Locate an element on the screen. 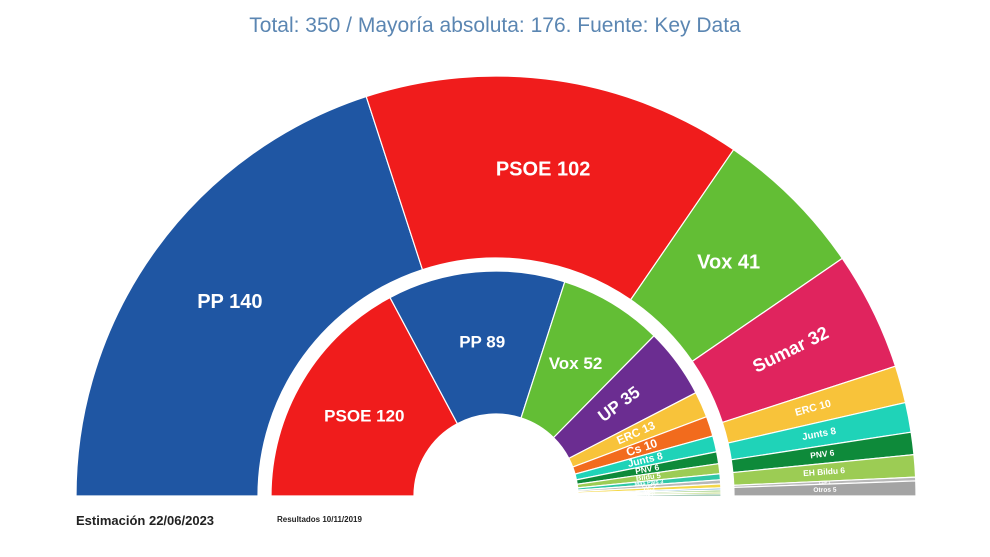  seat-label-inner-vox: Vox 52 is located at coordinates (576, 363).